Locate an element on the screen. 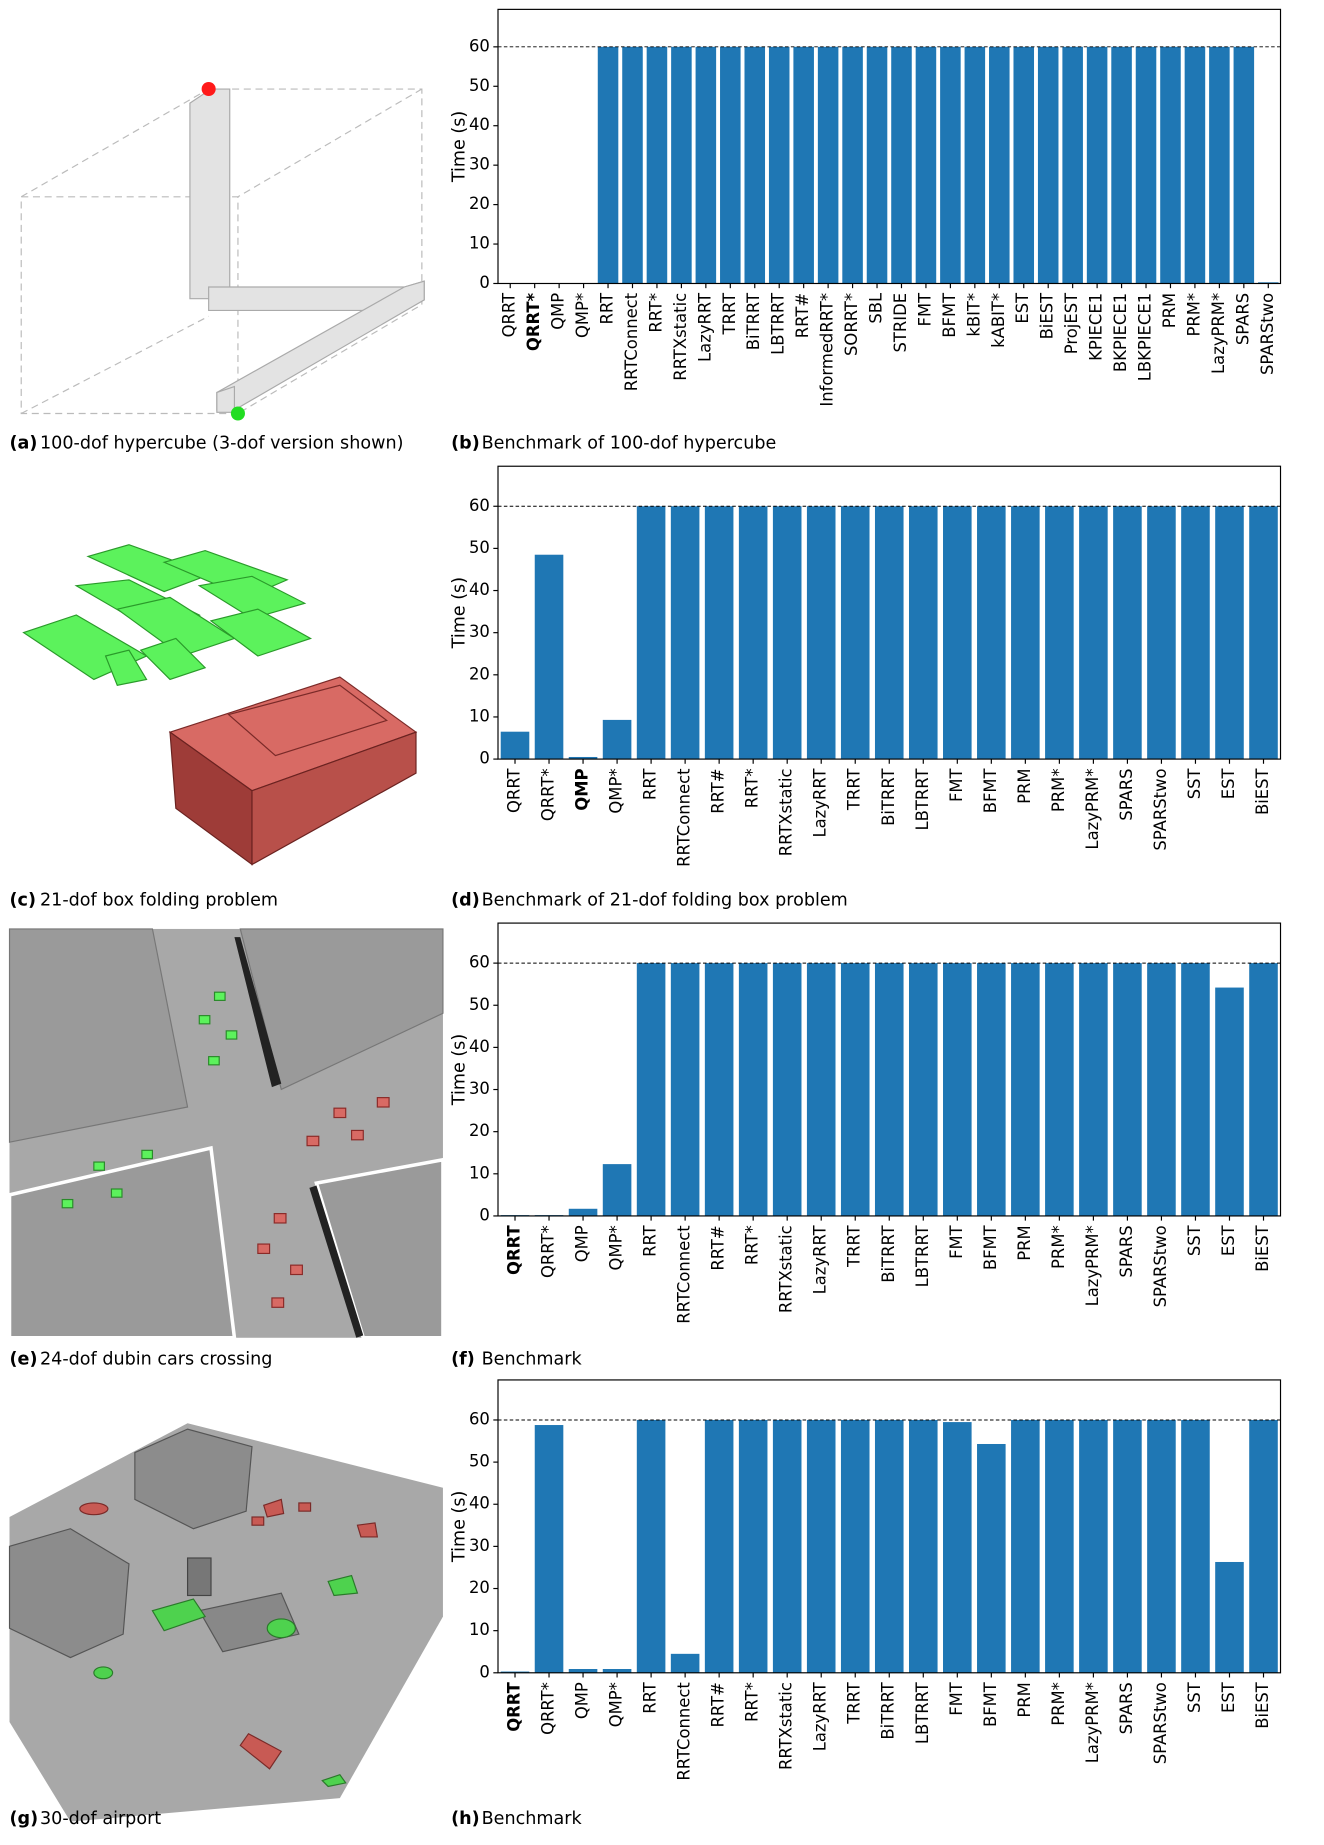 This screenshot has height=1845, width=1324. dubin-cars-image is located at coordinates (226, 1134).